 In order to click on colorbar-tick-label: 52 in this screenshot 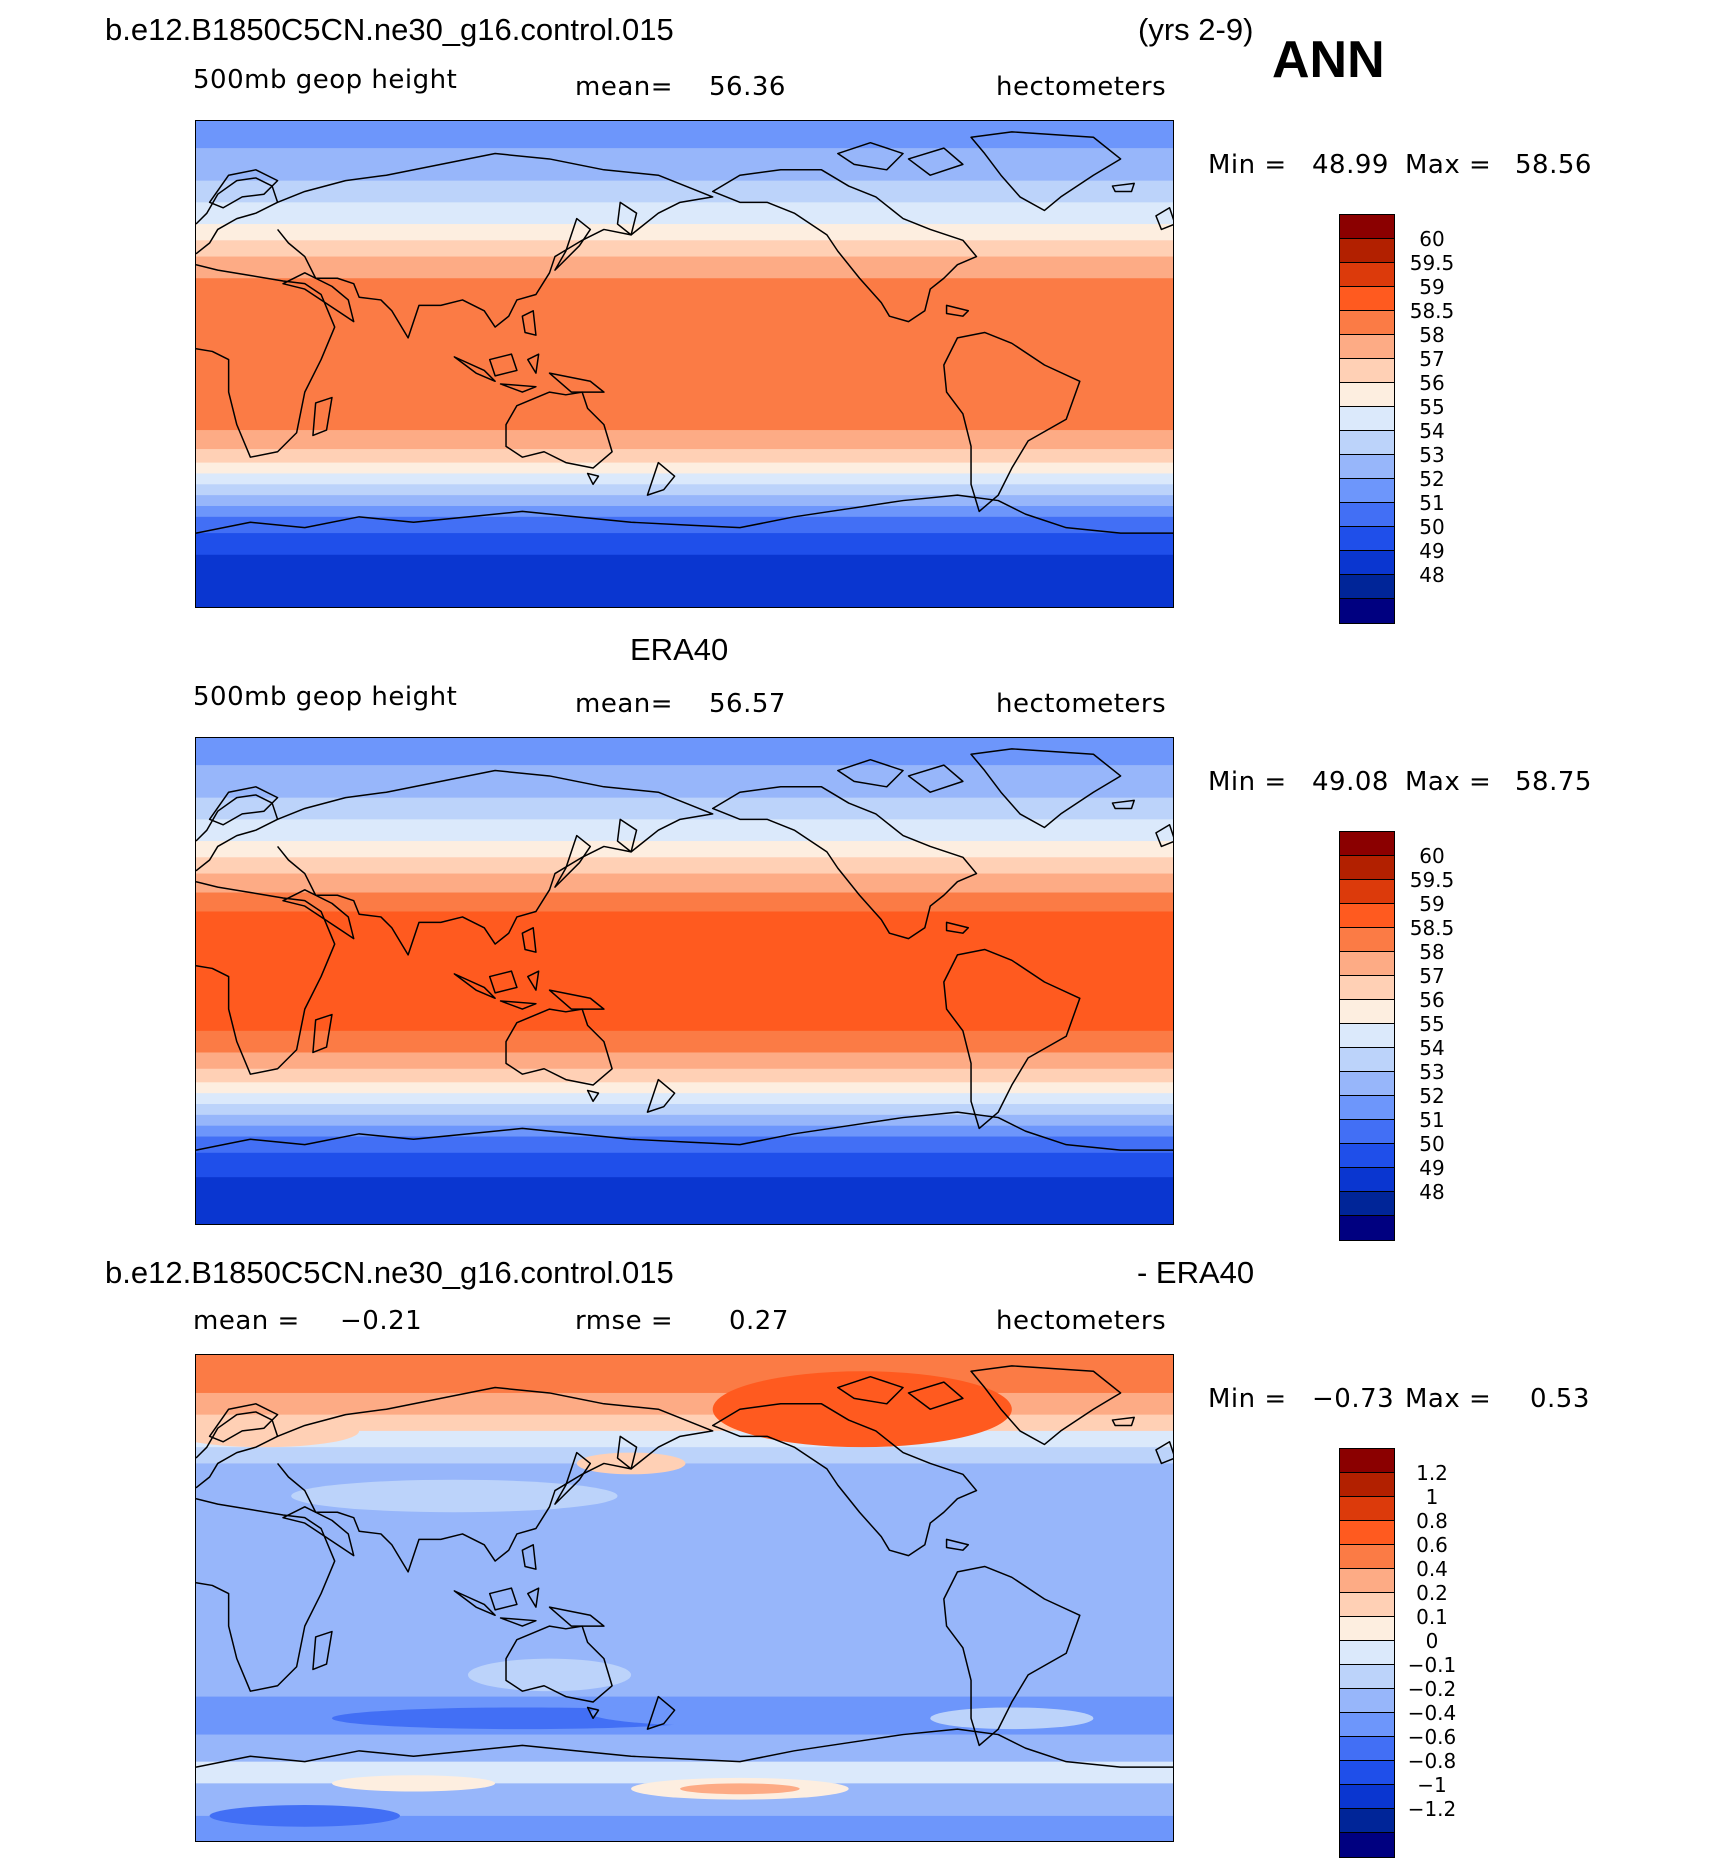, I will do `click(1432, 1096)`.